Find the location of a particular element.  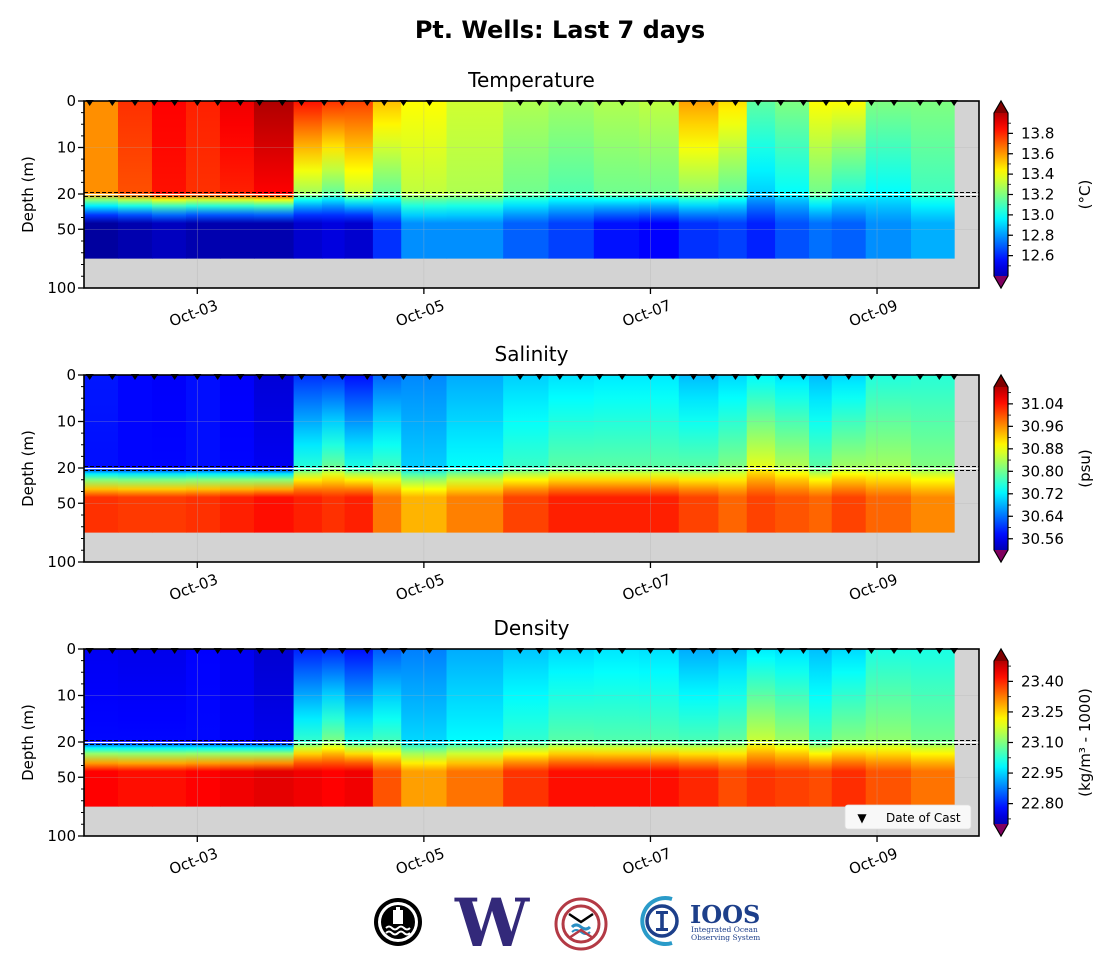

native-art-logo is located at coordinates (581, 924).